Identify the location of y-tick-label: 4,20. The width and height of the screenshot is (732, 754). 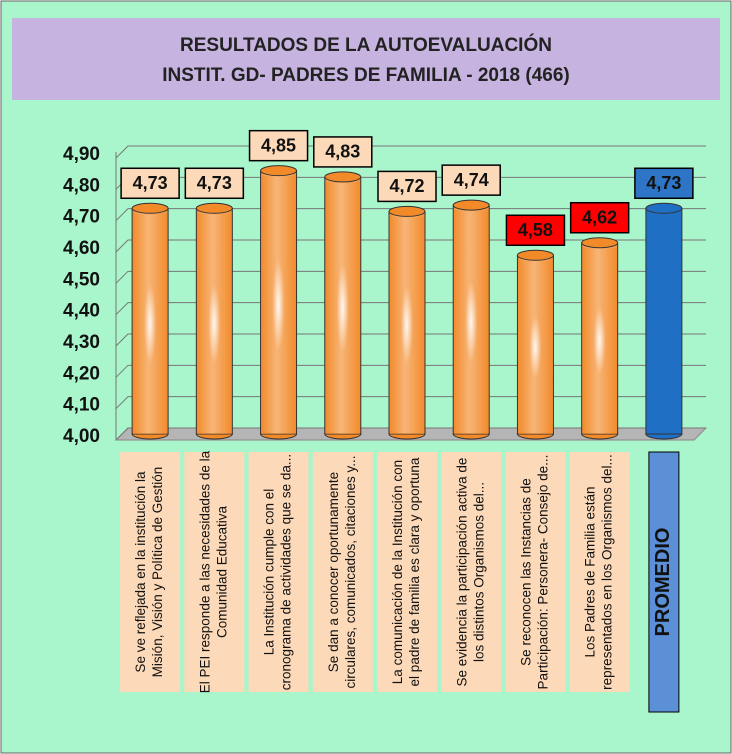
(81, 373).